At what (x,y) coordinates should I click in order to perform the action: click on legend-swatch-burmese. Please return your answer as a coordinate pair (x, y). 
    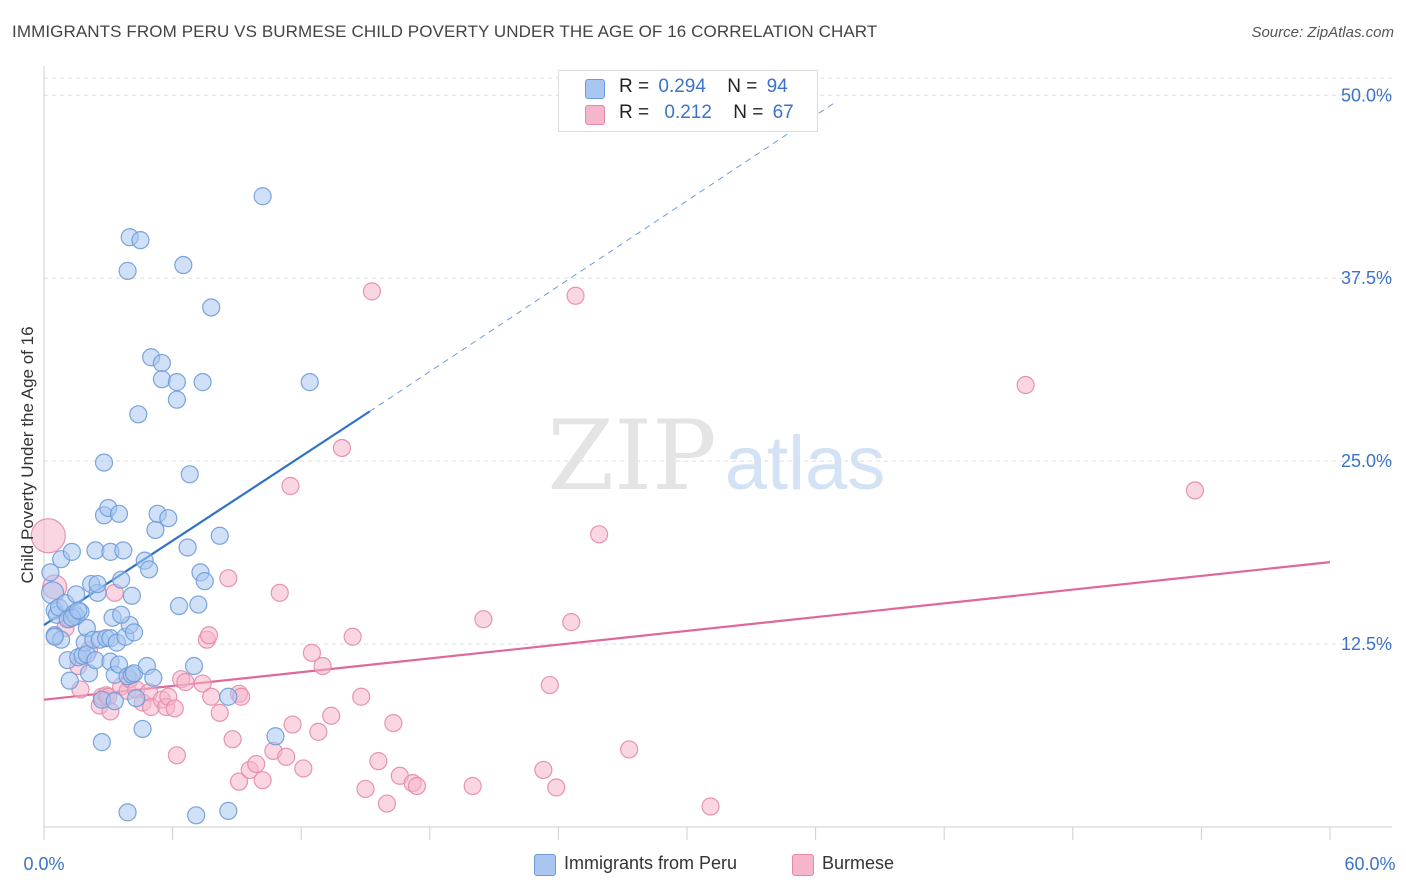
    Looking at the image, I should click on (595, 115).